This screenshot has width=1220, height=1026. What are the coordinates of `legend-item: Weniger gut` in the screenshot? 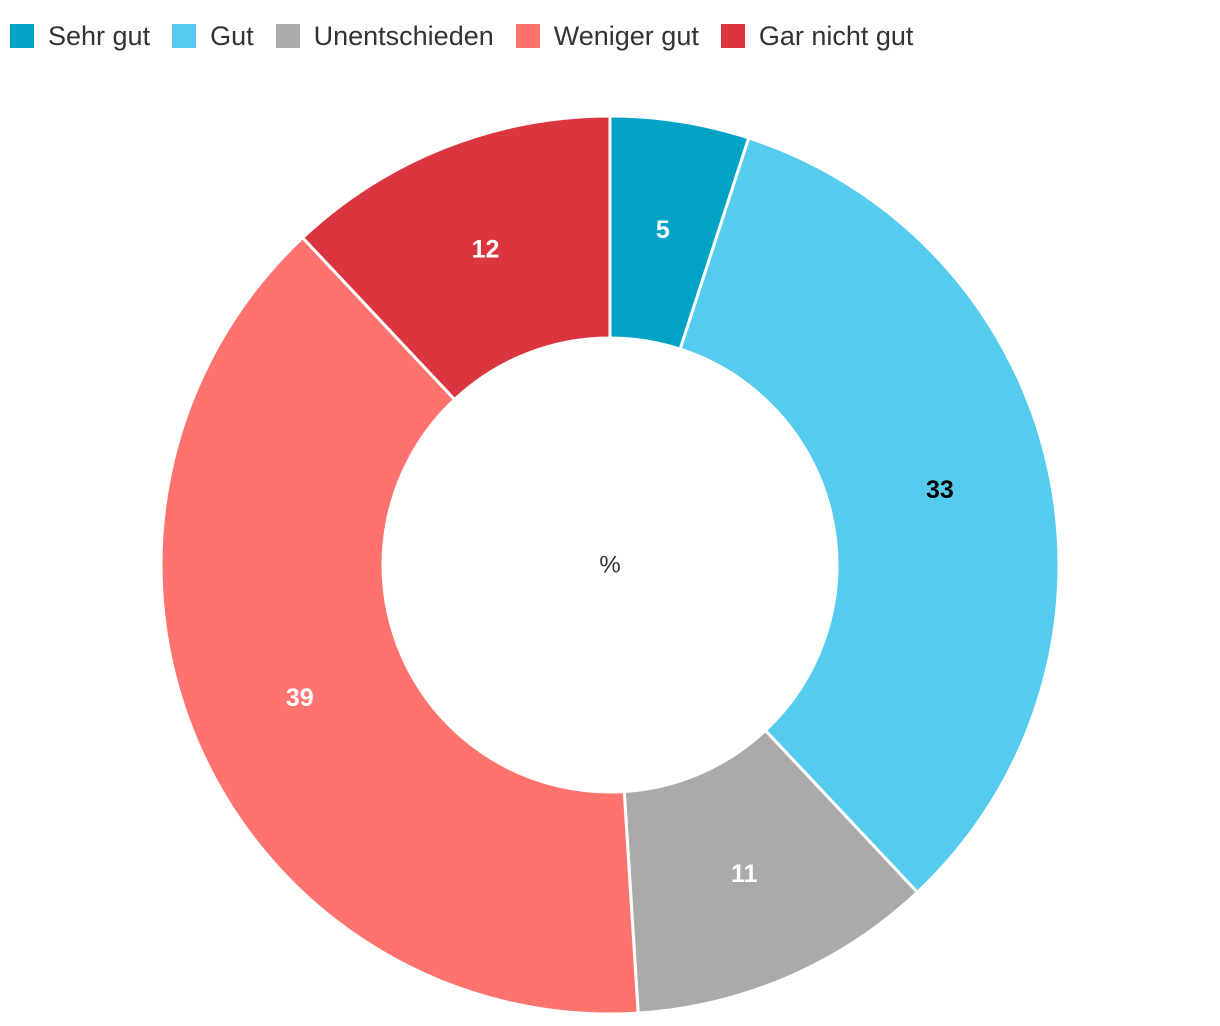 It's located at (607, 36).